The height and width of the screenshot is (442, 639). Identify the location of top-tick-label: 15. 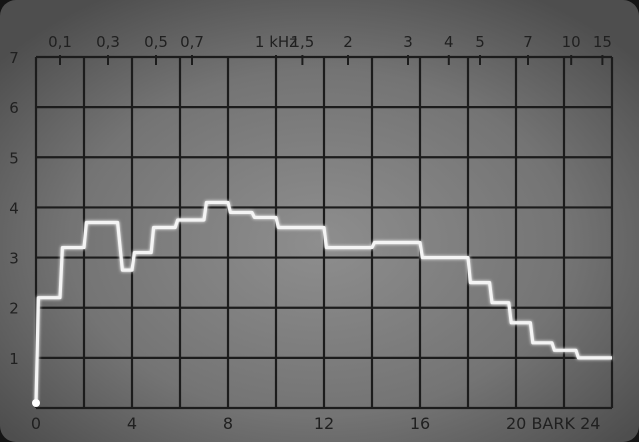
(602, 42).